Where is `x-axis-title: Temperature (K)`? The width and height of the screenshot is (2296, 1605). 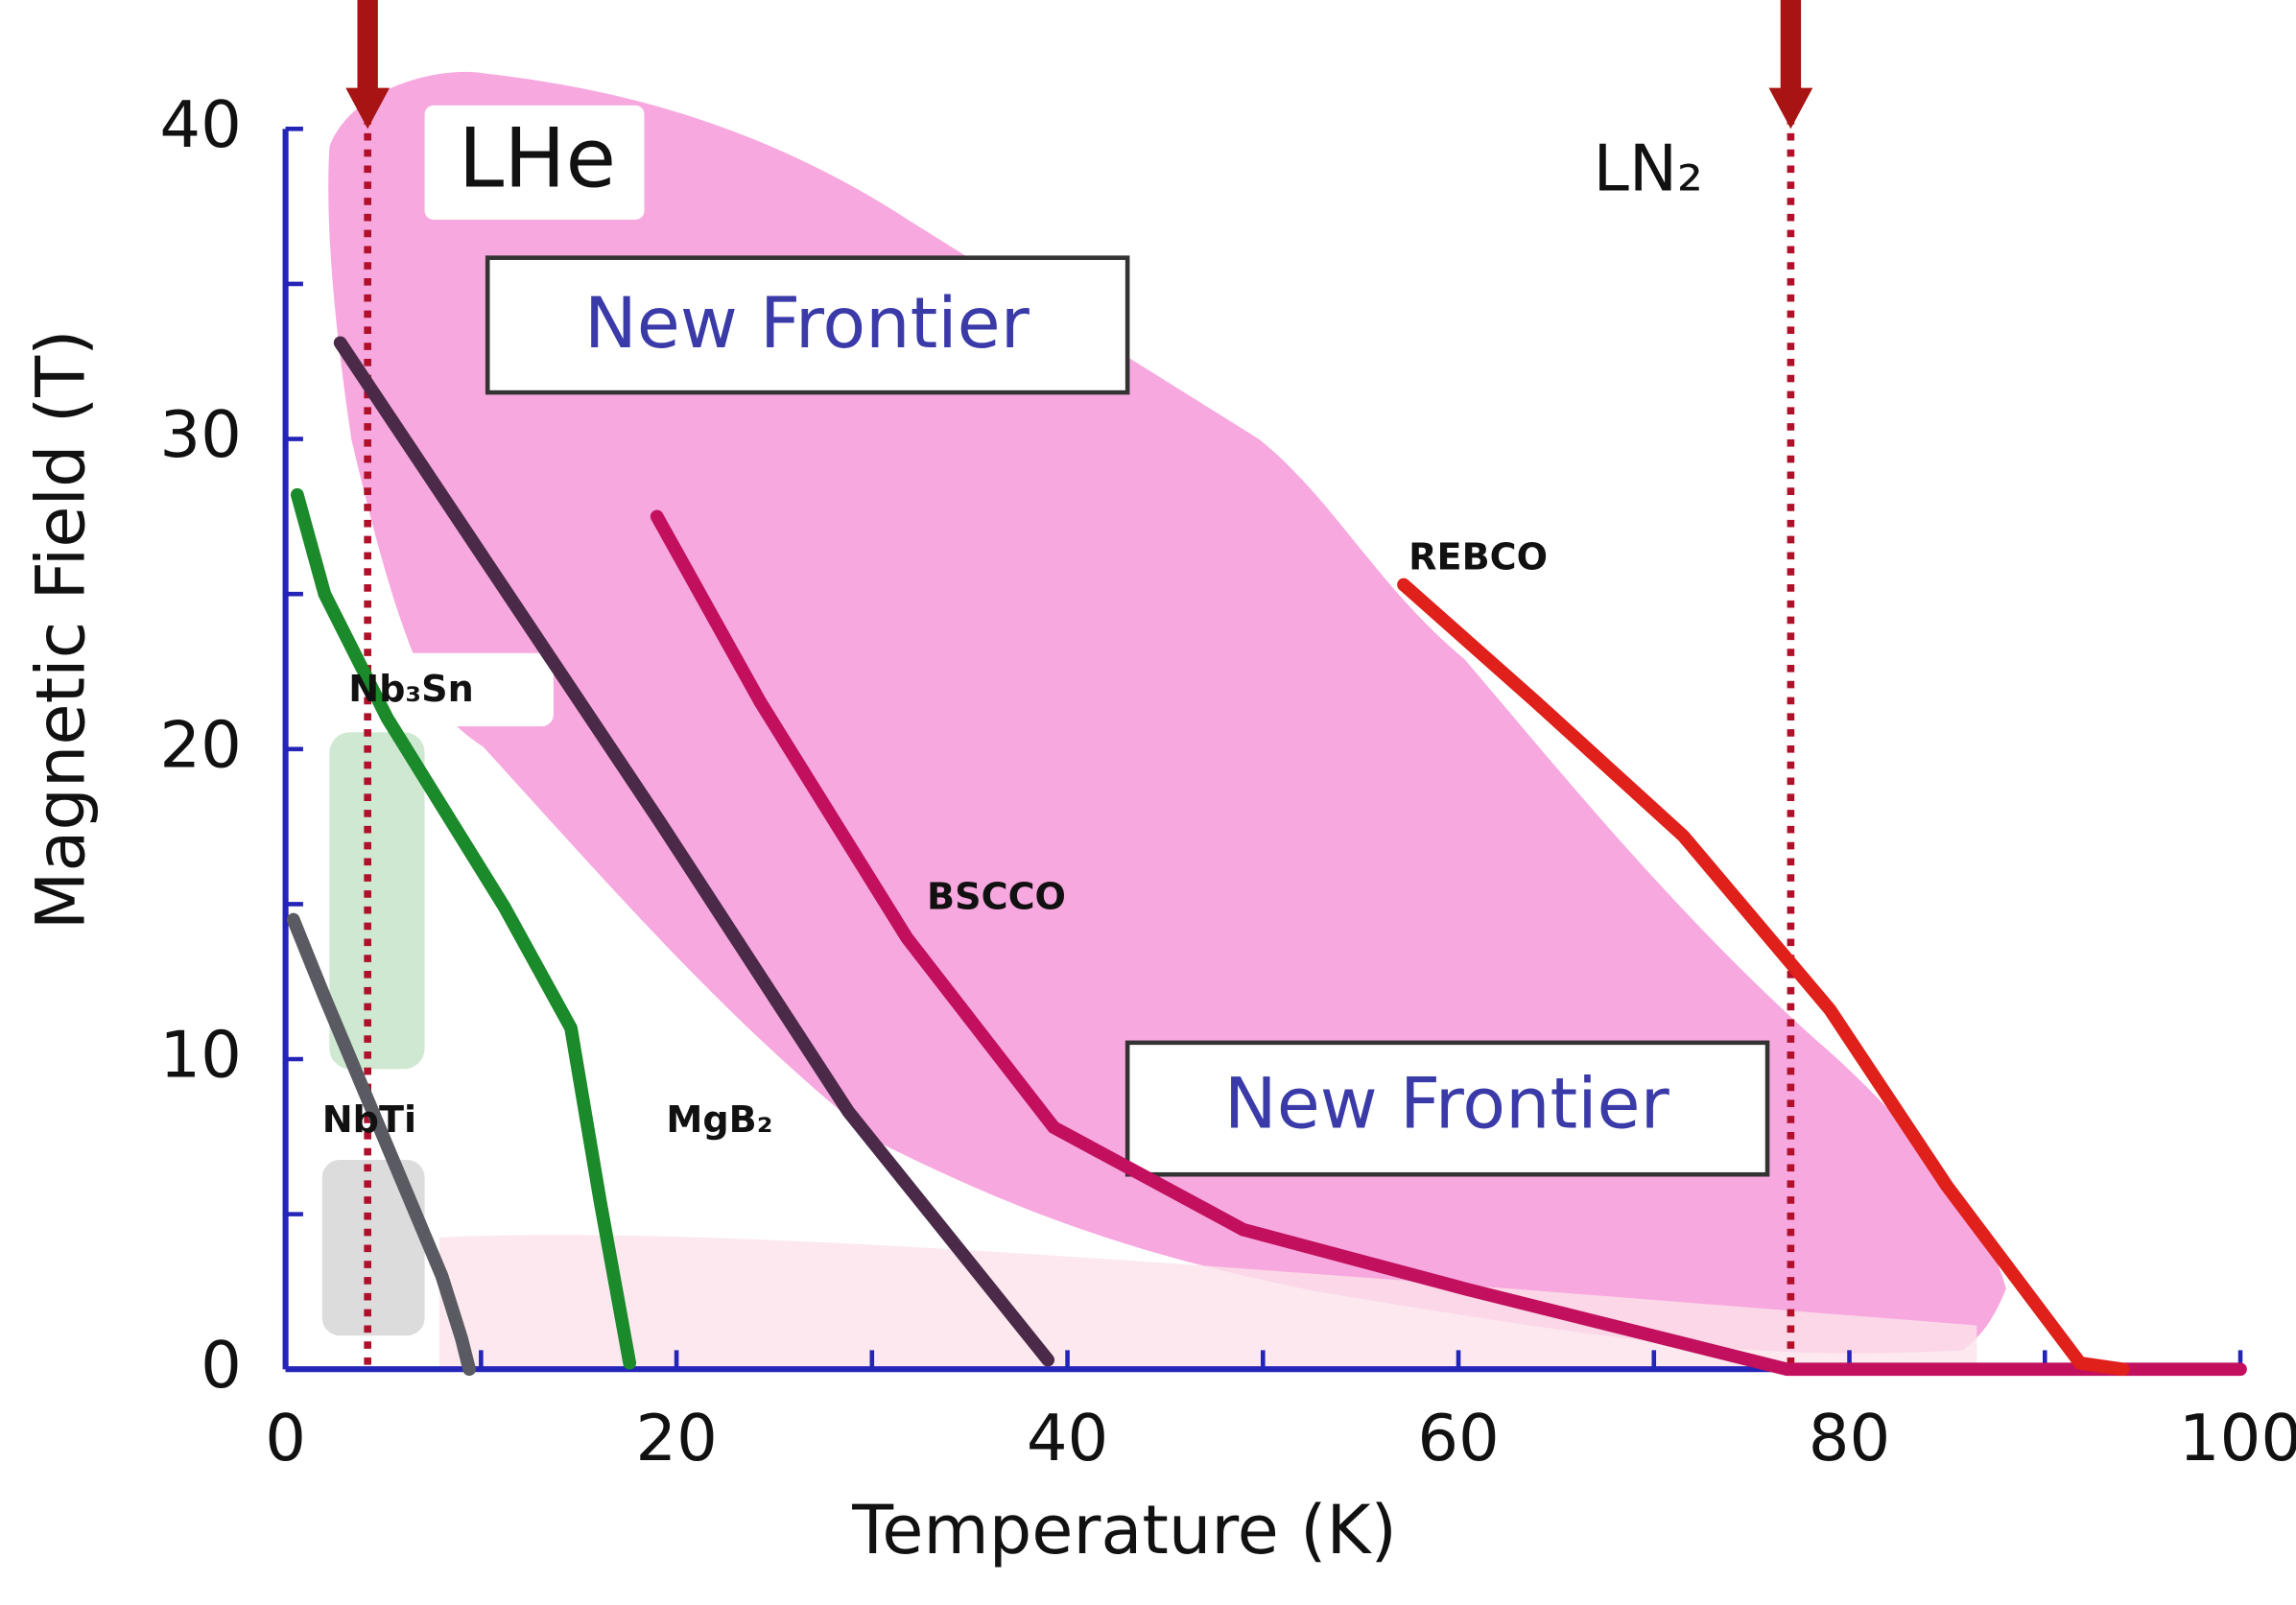
x-axis-title: Temperature (K) is located at coordinates (1124, 1530).